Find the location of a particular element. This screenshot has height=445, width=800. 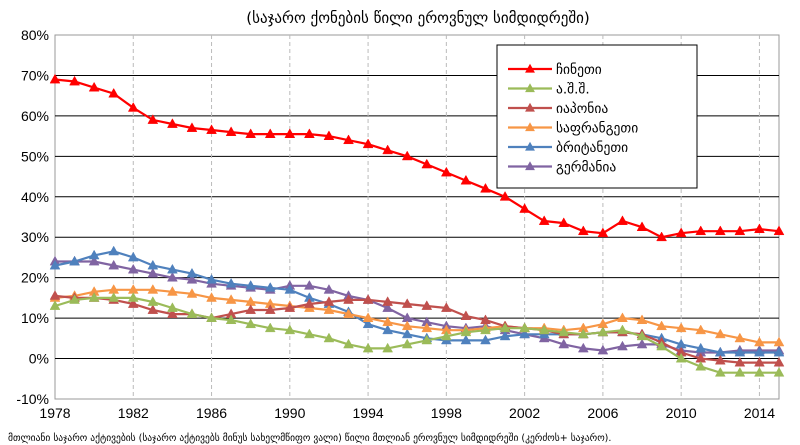

y-tick-label: 40% is located at coordinates (35, 197).